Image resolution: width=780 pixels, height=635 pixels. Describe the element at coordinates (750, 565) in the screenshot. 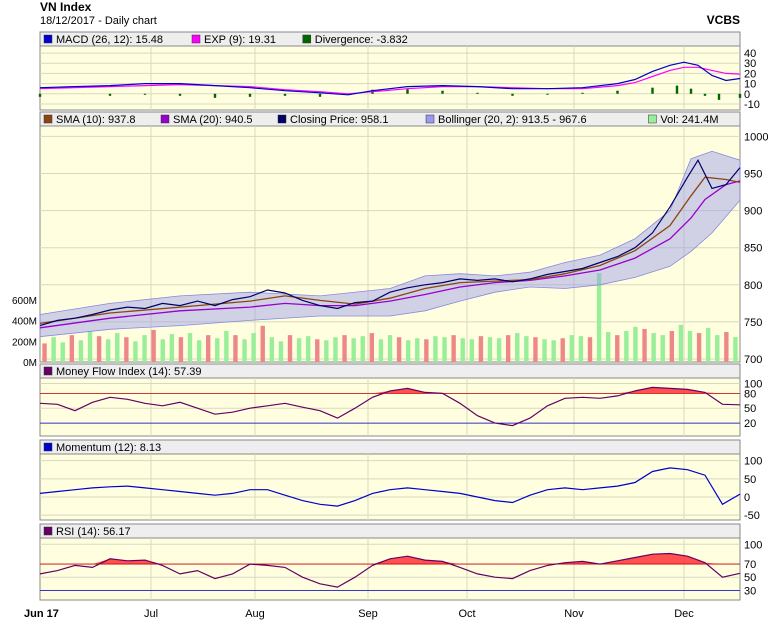

I see `y-tick-label: 70` at that location.